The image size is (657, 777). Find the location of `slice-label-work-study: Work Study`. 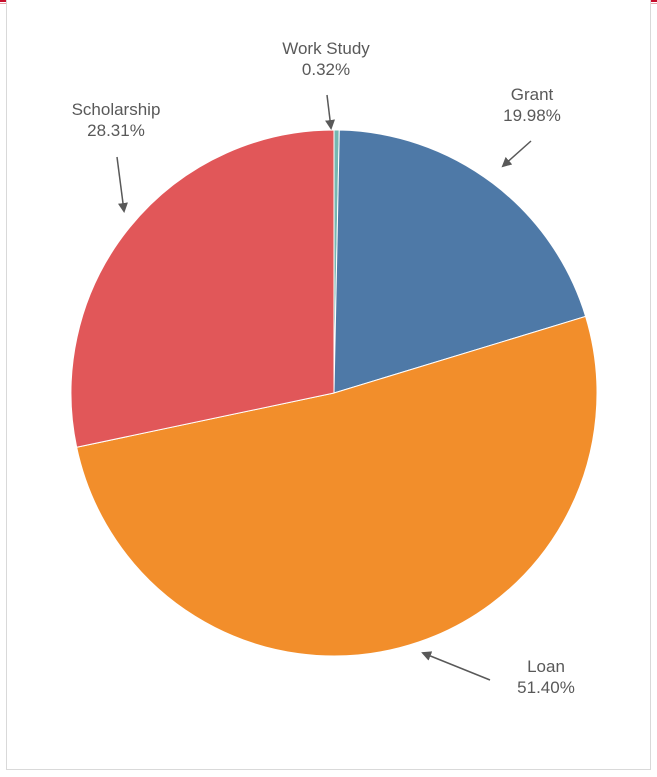

slice-label-work-study: Work Study is located at coordinates (326, 48).